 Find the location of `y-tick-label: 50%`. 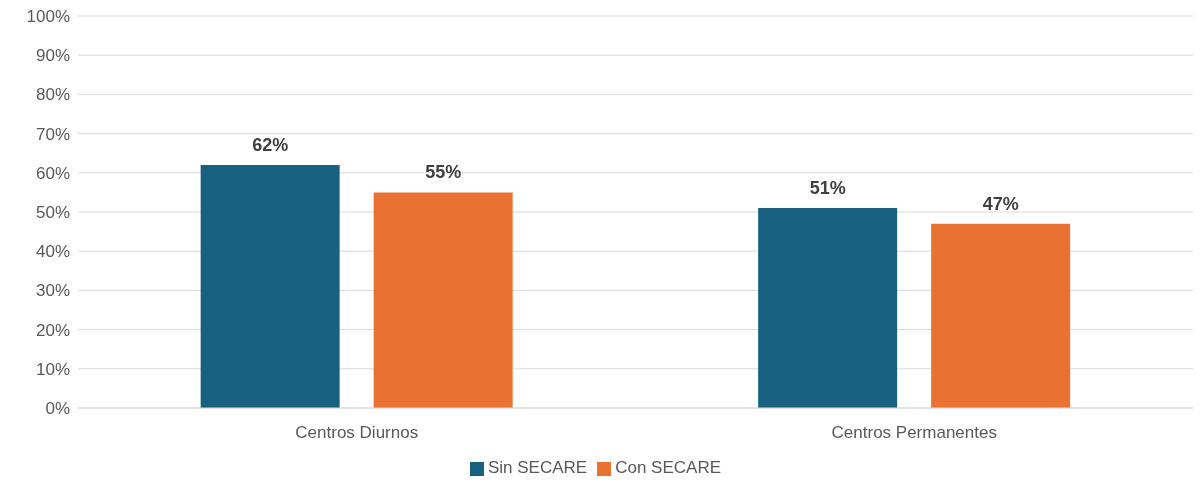

y-tick-label: 50% is located at coordinates (52, 213).